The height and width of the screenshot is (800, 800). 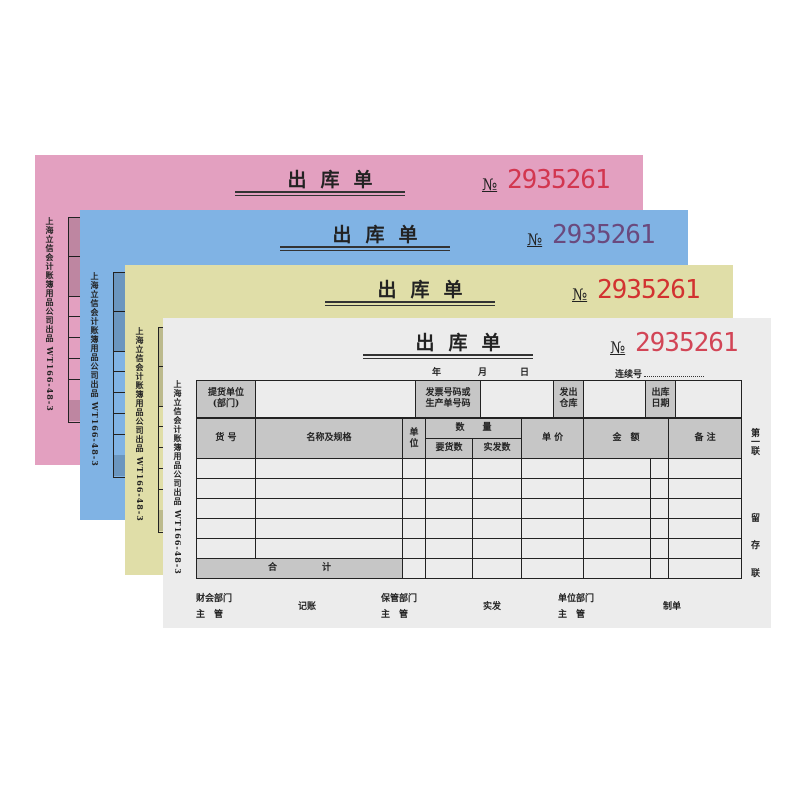 What do you see at coordinates (437, 373) in the screenshot?
I see `date-year: 年` at bounding box center [437, 373].